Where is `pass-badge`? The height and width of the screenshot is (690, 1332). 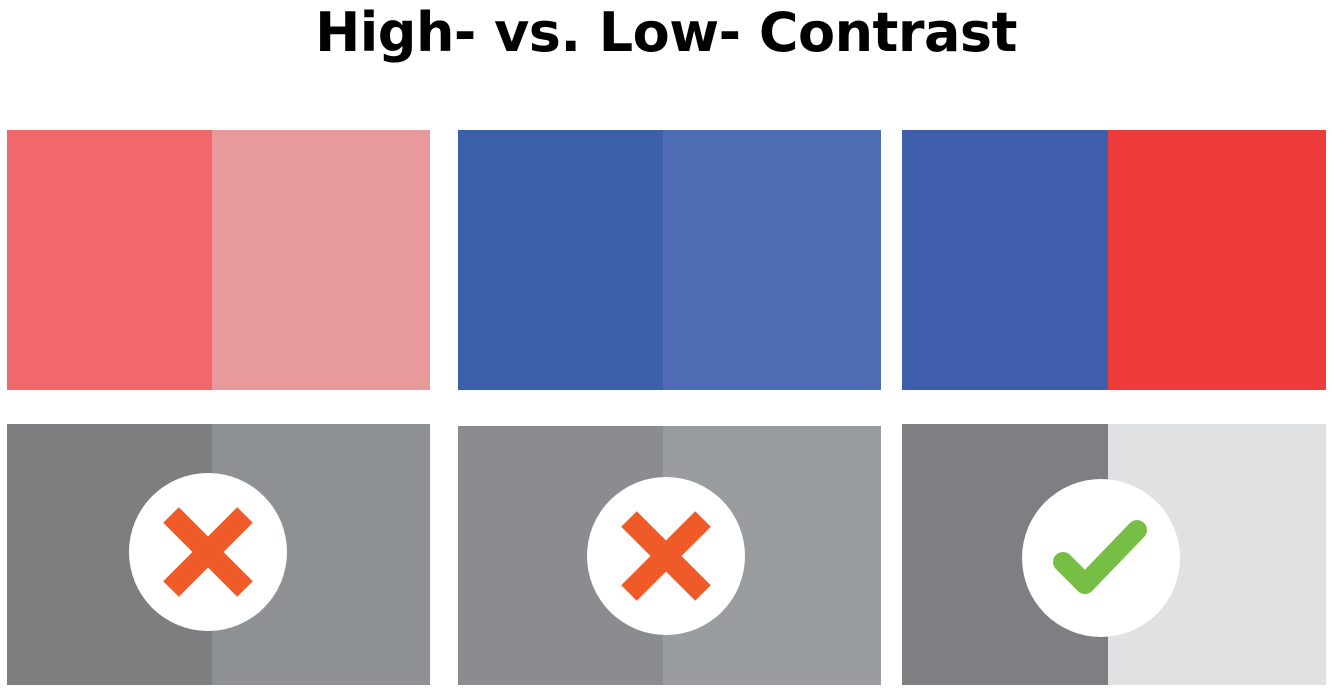
pass-badge is located at coordinates (1101, 558).